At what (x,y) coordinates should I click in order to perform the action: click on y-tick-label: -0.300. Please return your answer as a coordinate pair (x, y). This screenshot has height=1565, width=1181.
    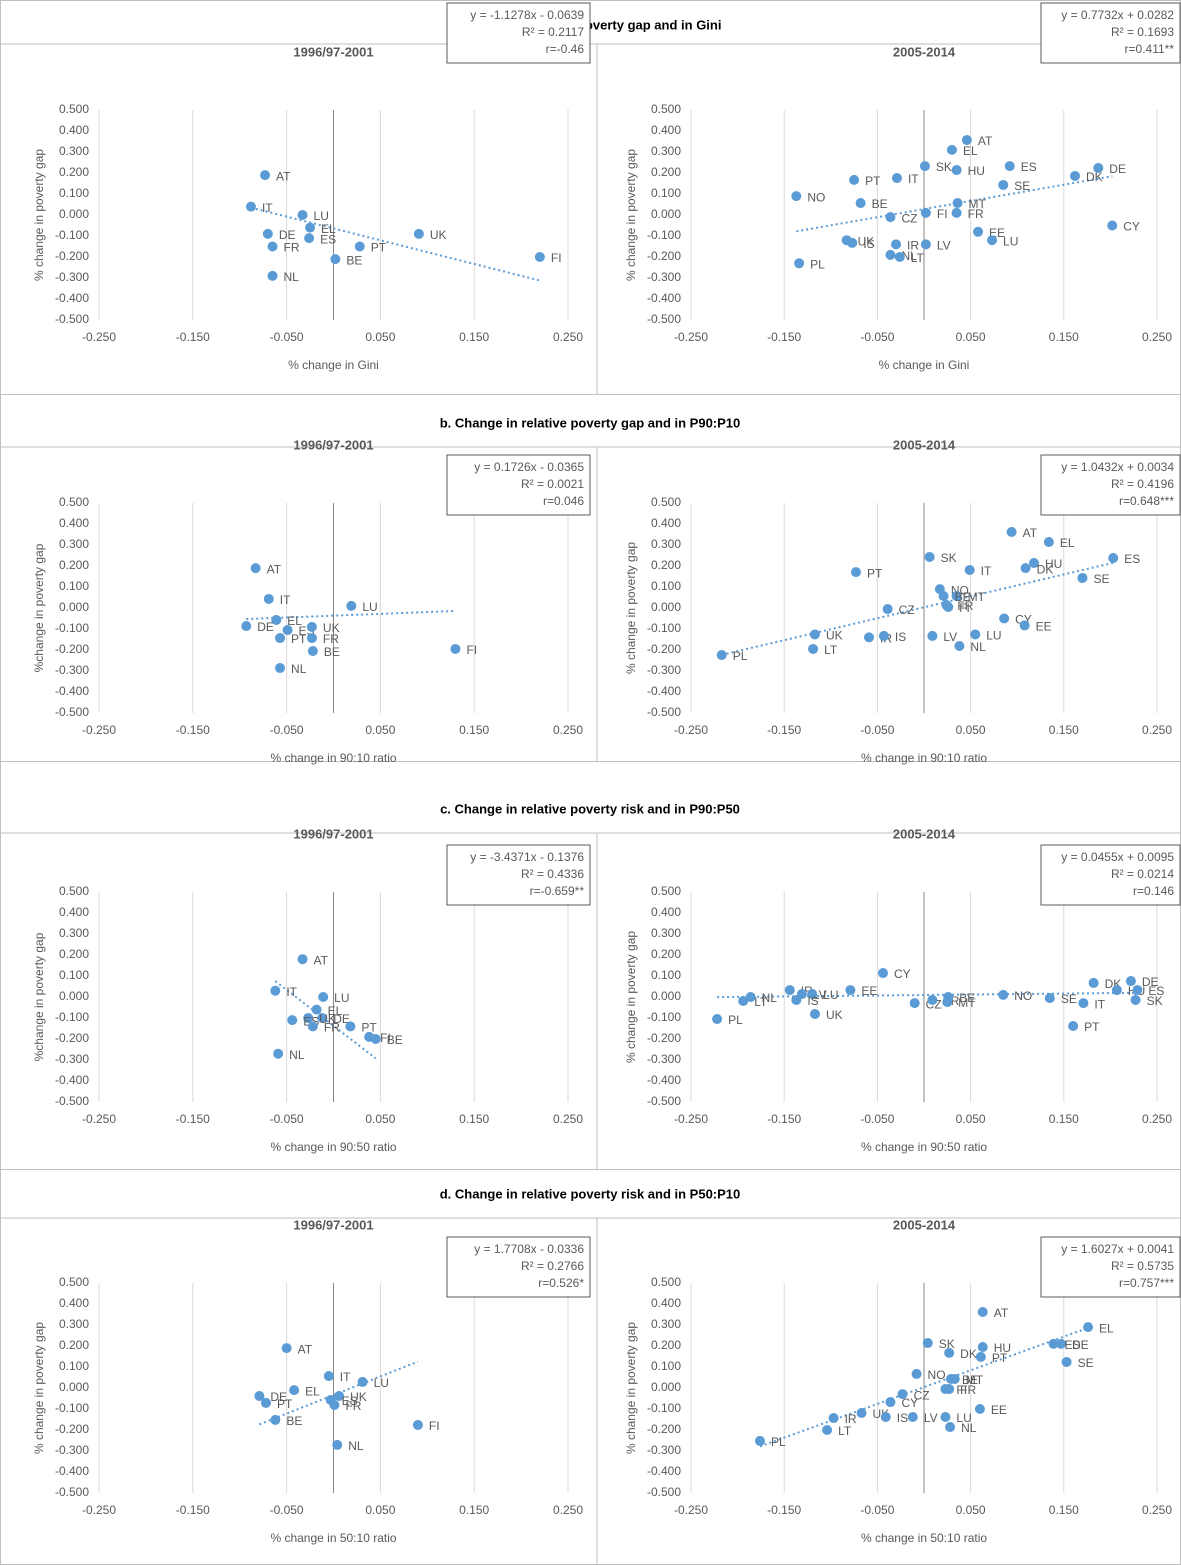
    Looking at the image, I should click on (664, 670).